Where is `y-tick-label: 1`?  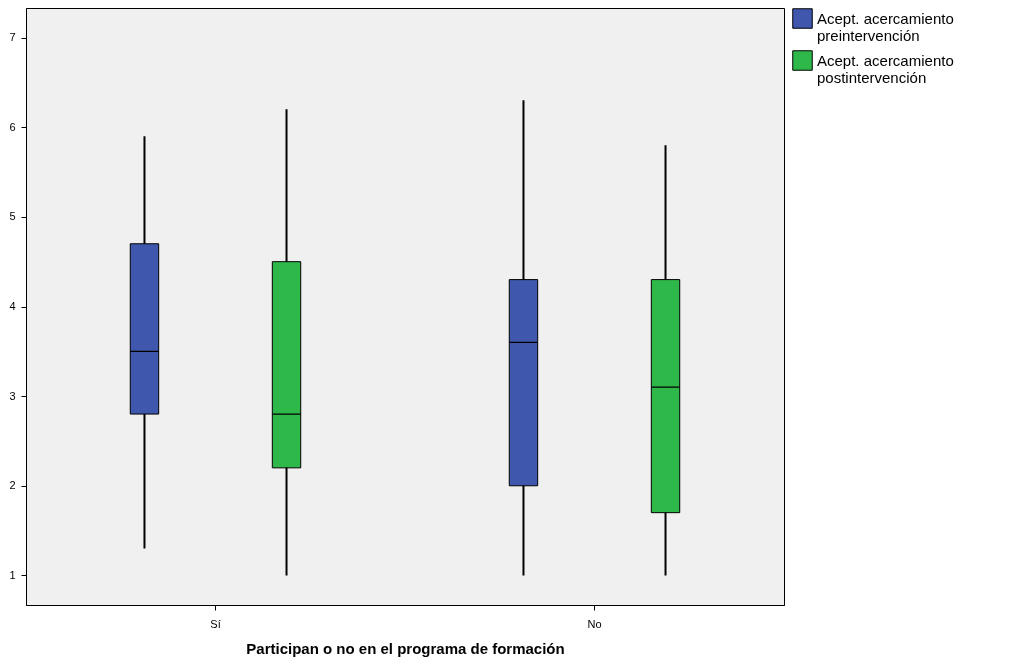 y-tick-label: 1 is located at coordinates (12, 574).